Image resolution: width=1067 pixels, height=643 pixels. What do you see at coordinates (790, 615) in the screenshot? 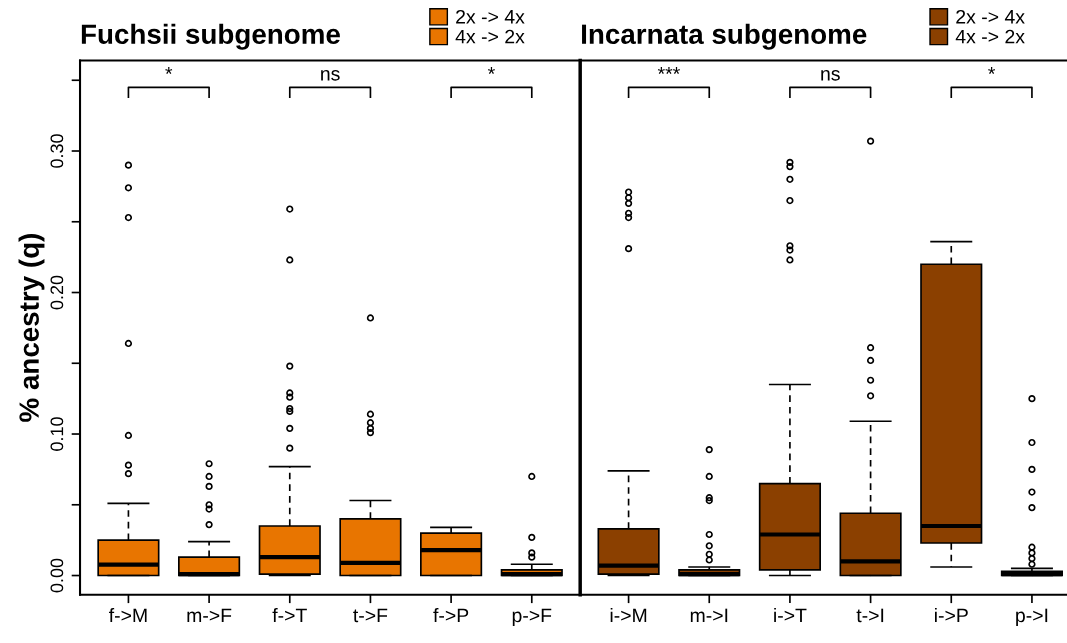
I see `x-tick-label: i->T` at bounding box center [790, 615].